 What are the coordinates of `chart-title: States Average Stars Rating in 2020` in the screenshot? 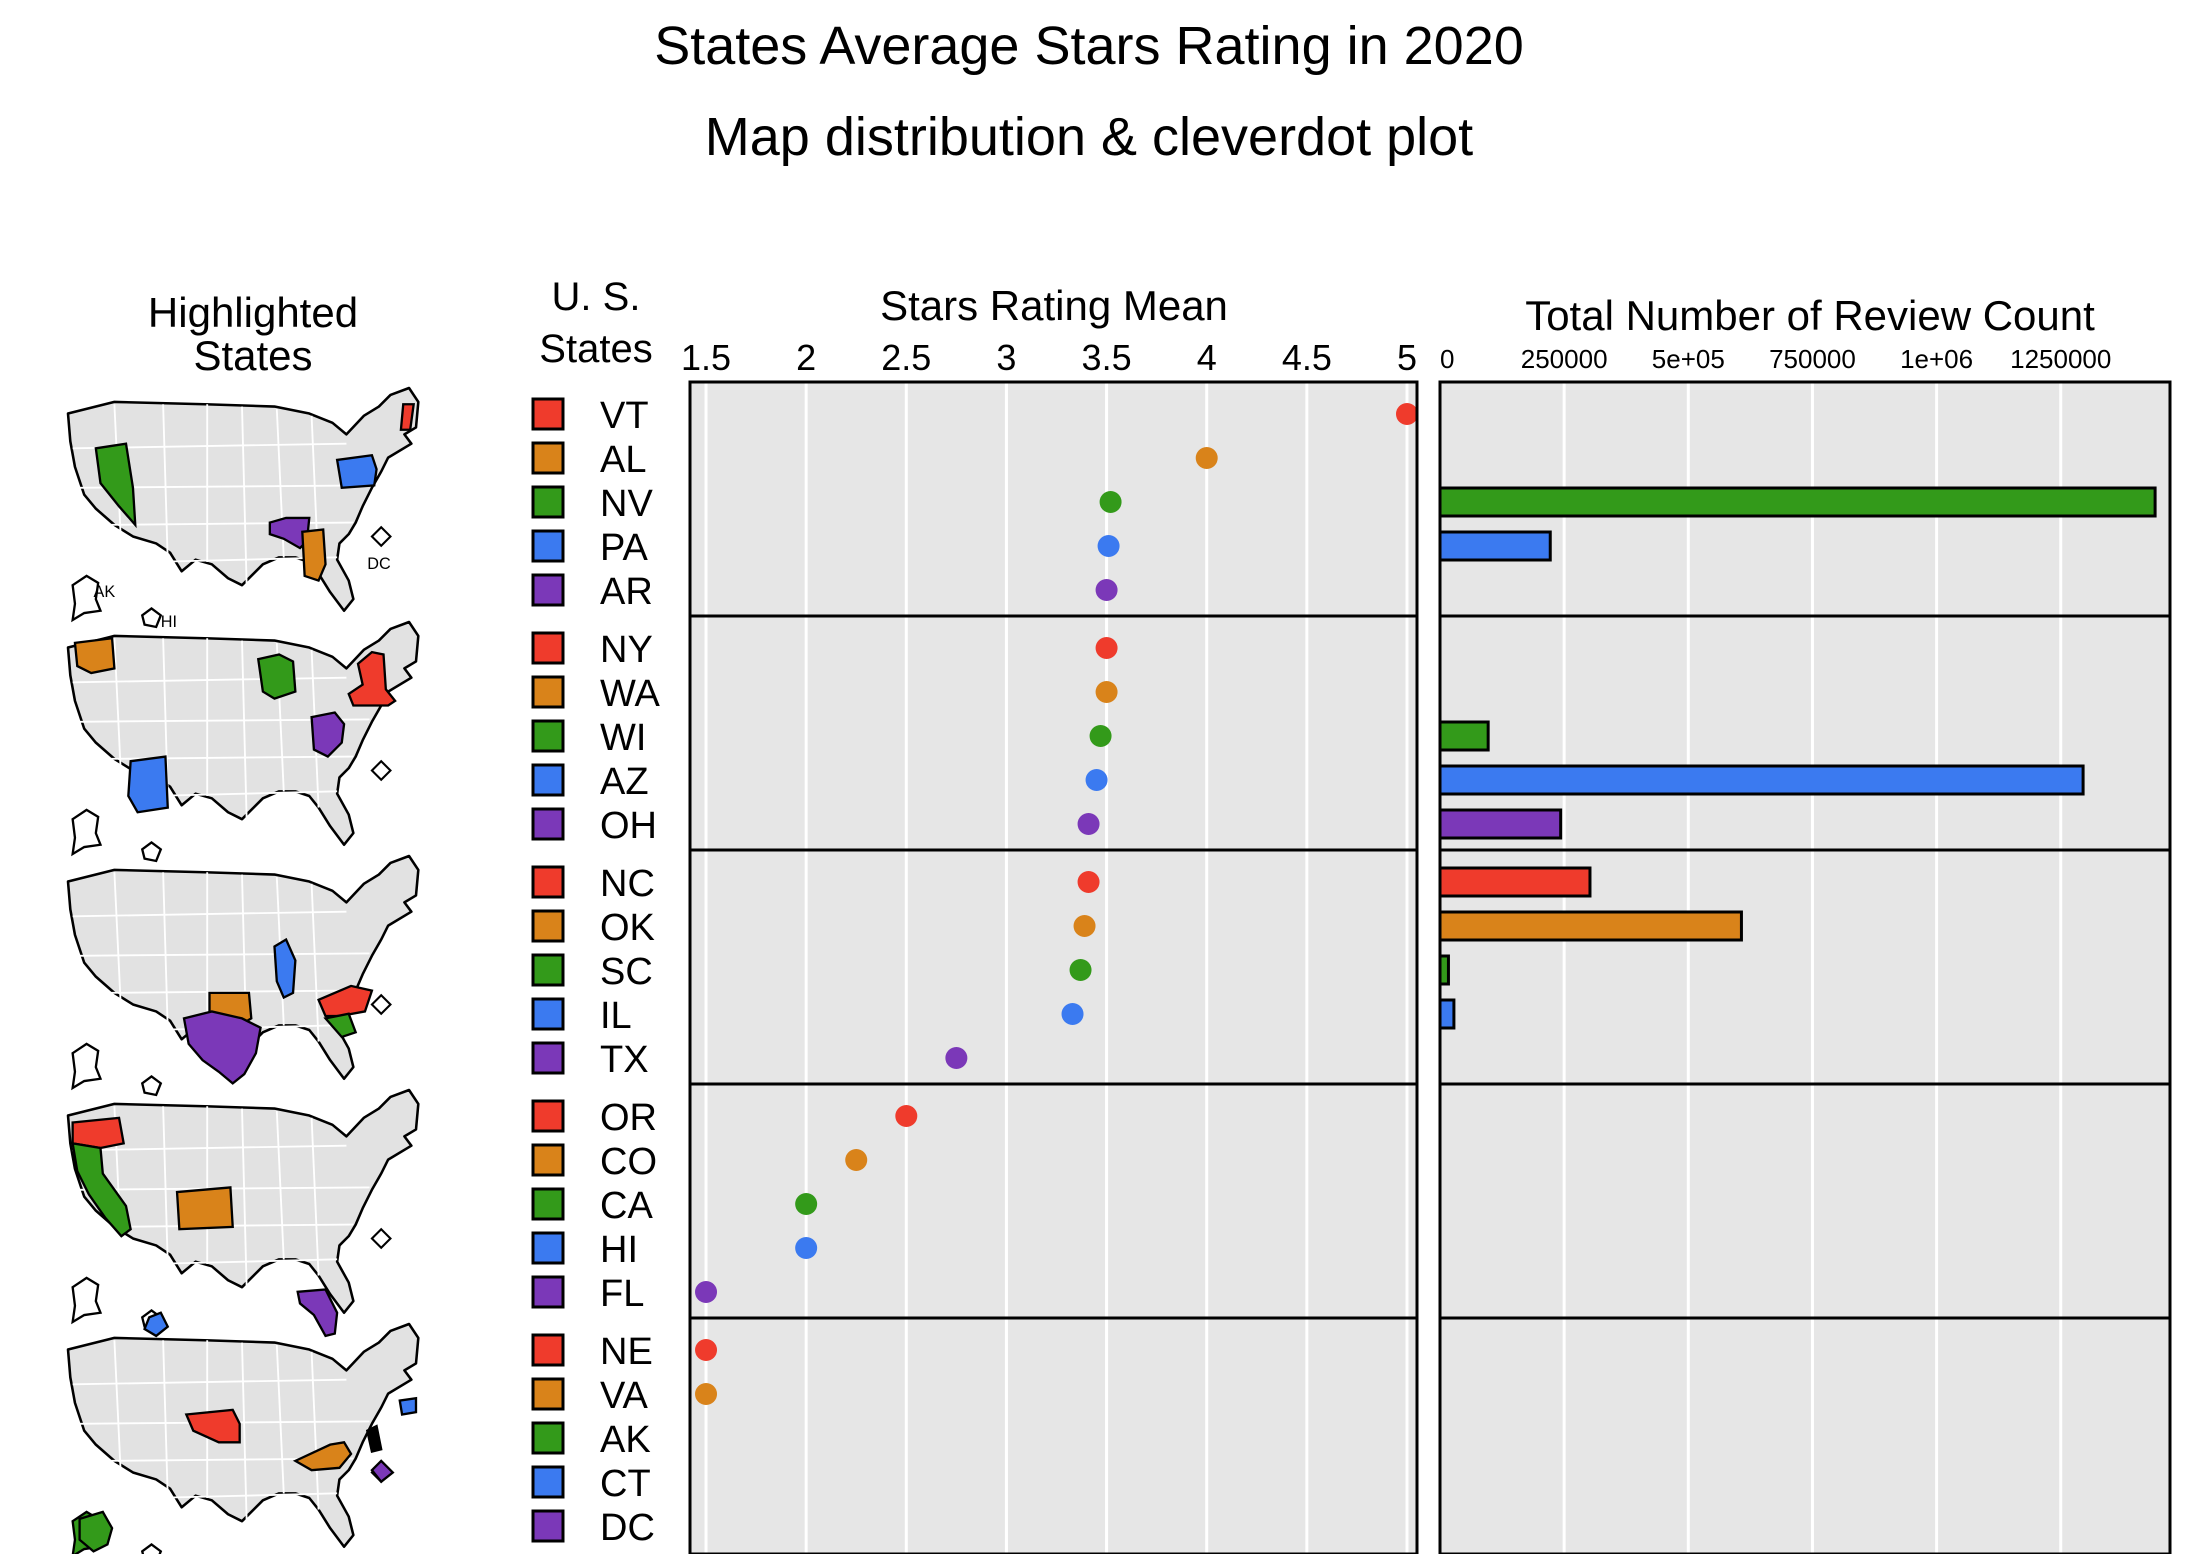 It's located at (1089, 46).